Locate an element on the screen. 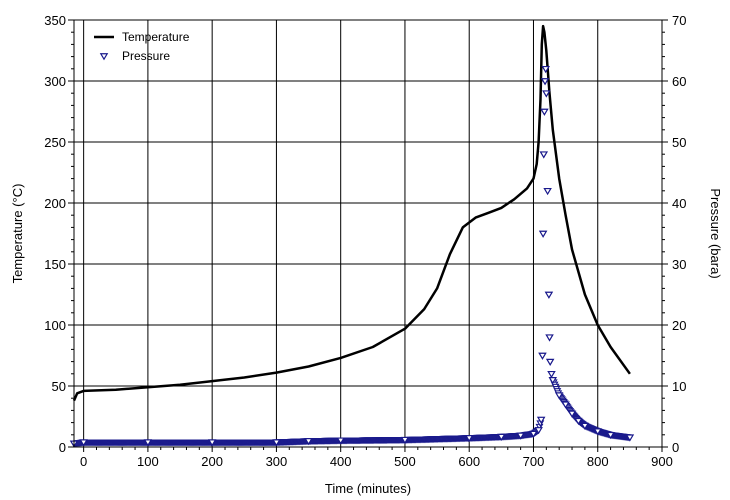 This screenshot has width=730, height=500. y2-tick-label: 70 is located at coordinates (679, 20).